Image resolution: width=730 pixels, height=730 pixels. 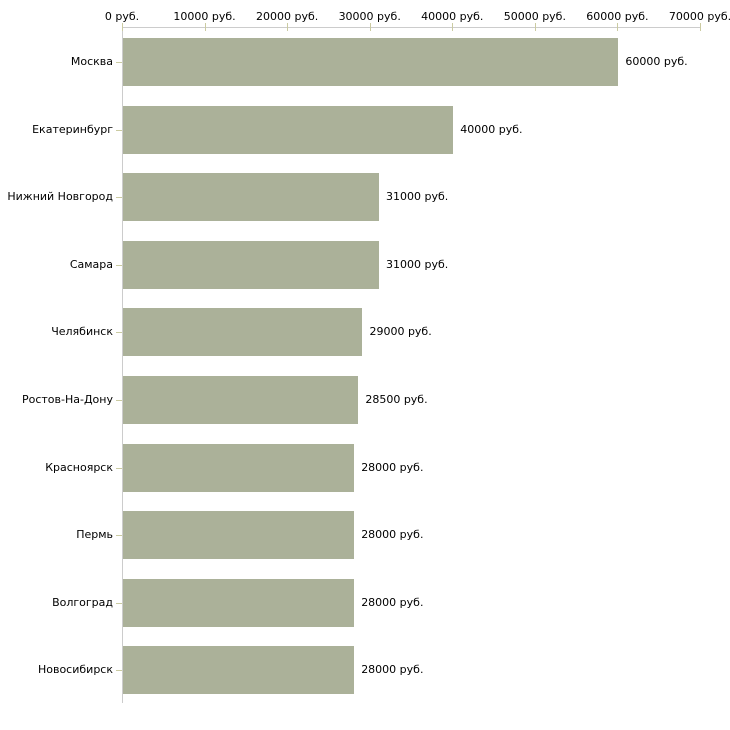 What do you see at coordinates (287, 16) in the screenshot?
I see `x-axis-tick-label: 20000 руб.` at bounding box center [287, 16].